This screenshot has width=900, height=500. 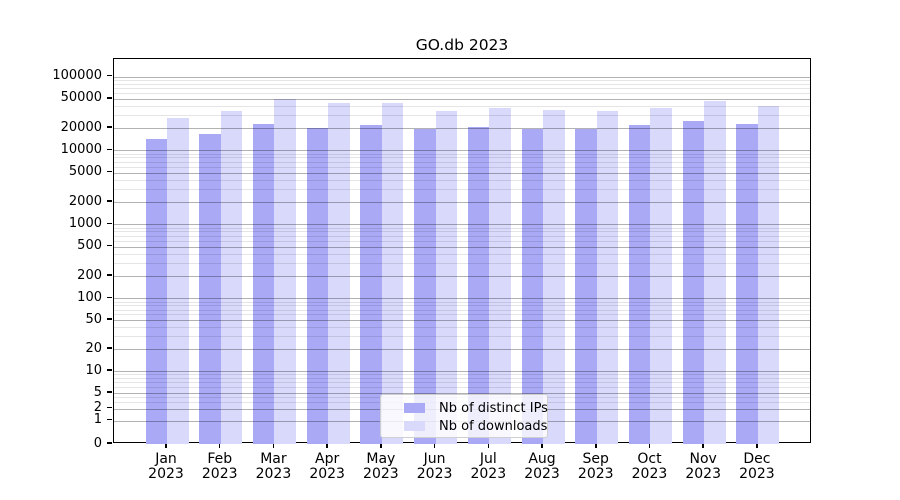 I want to click on legend-row: Nb of distinct IPs, so click(x=464, y=408).